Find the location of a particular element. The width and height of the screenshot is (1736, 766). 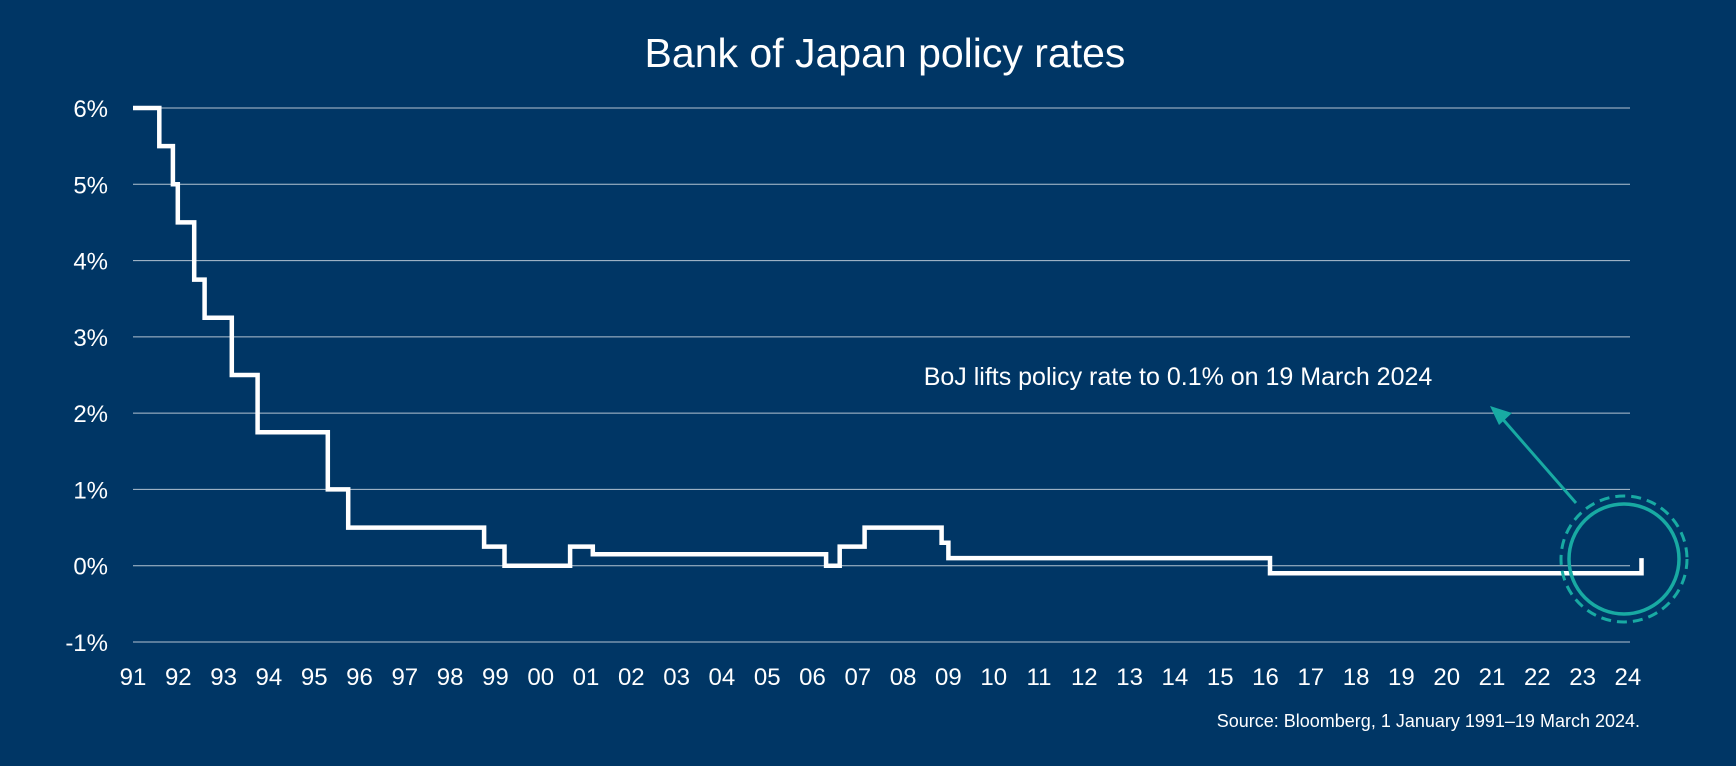

y-tick-label: -1% is located at coordinates (86, 643).